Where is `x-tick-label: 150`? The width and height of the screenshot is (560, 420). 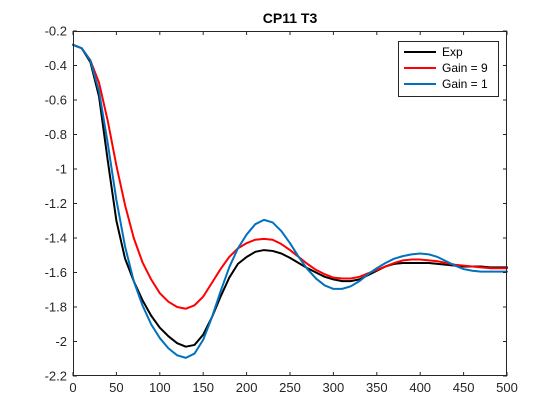 x-tick-label: 150 is located at coordinates (203, 387).